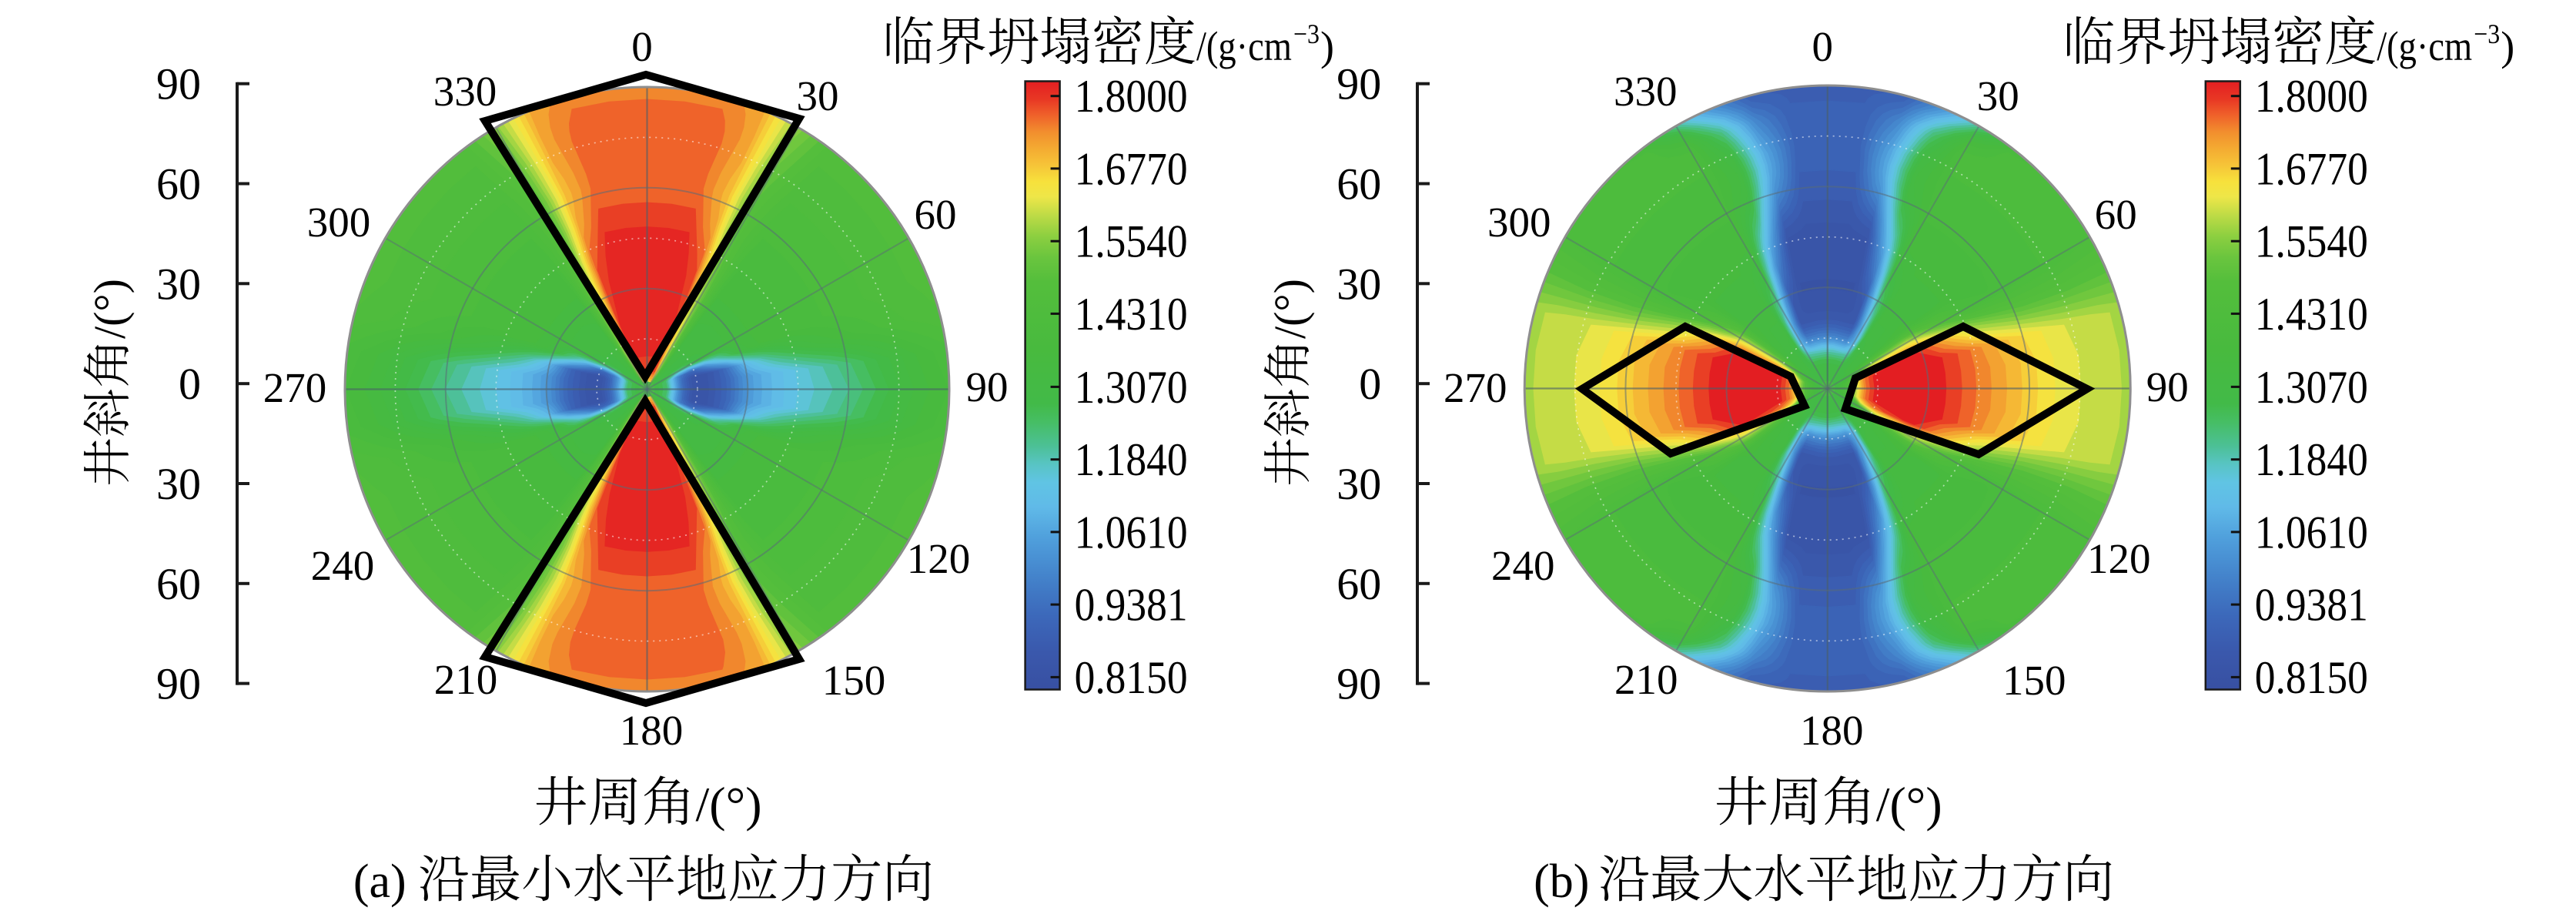 Image resolution: width=2576 pixels, height=914 pixels. What do you see at coordinates (1562, 881) in the screenshot?
I see `svg-text: (b)` at bounding box center [1562, 881].